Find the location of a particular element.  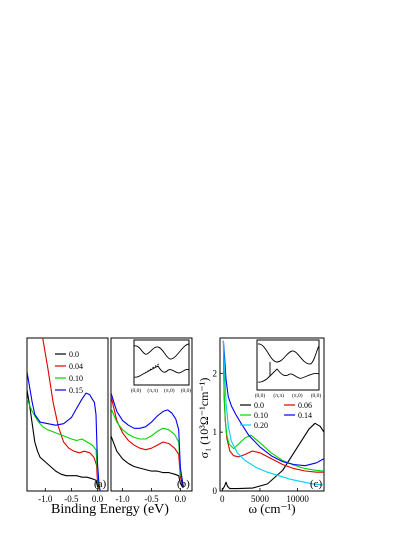

x-axis-label-binding-energy: Binding Energy (eV) is located at coordinates (110, 509).